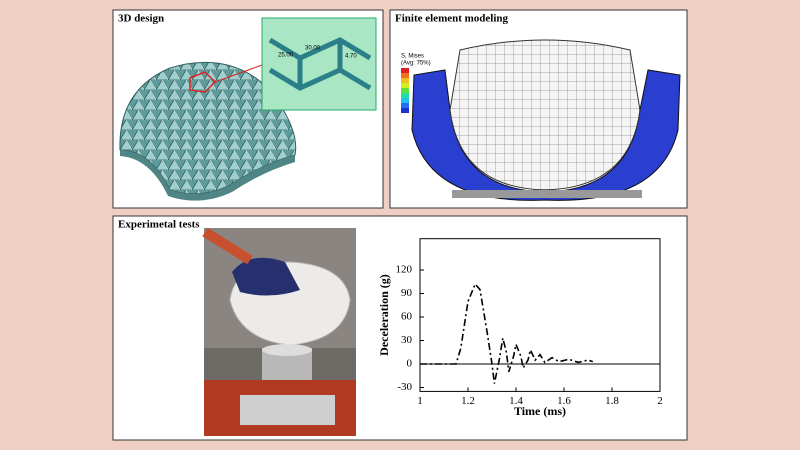 The height and width of the screenshot is (450, 800). I want to click on panel-title: Finite element modeling, so click(452, 19).